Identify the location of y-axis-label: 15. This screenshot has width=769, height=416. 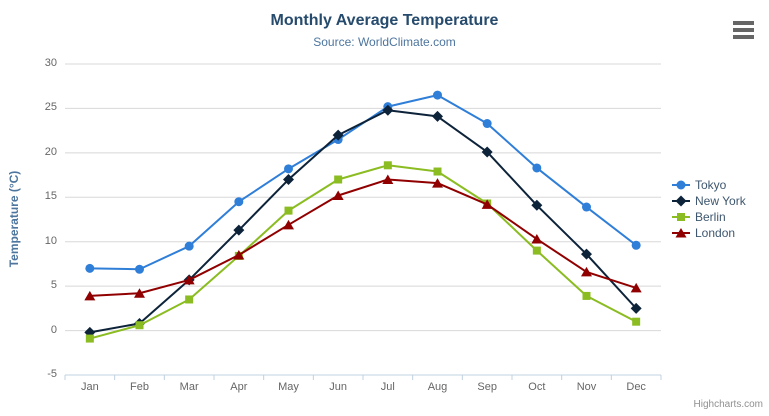
(50, 196).